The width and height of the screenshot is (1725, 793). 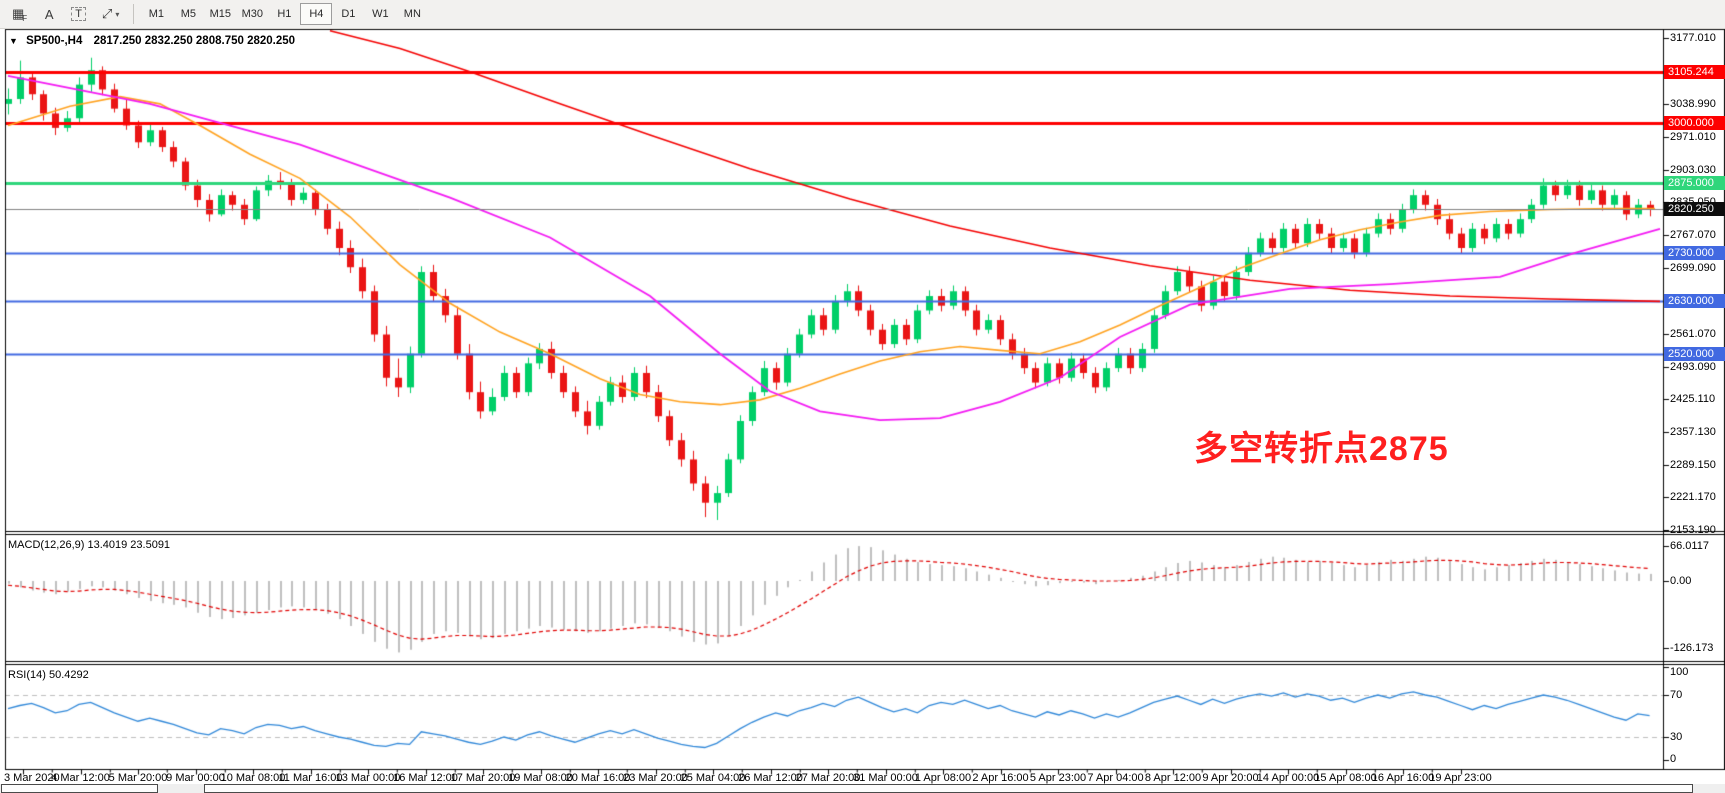 What do you see at coordinates (138, 778) in the screenshot?
I see `time-axis-label: 5 Mar 20:00` at bounding box center [138, 778].